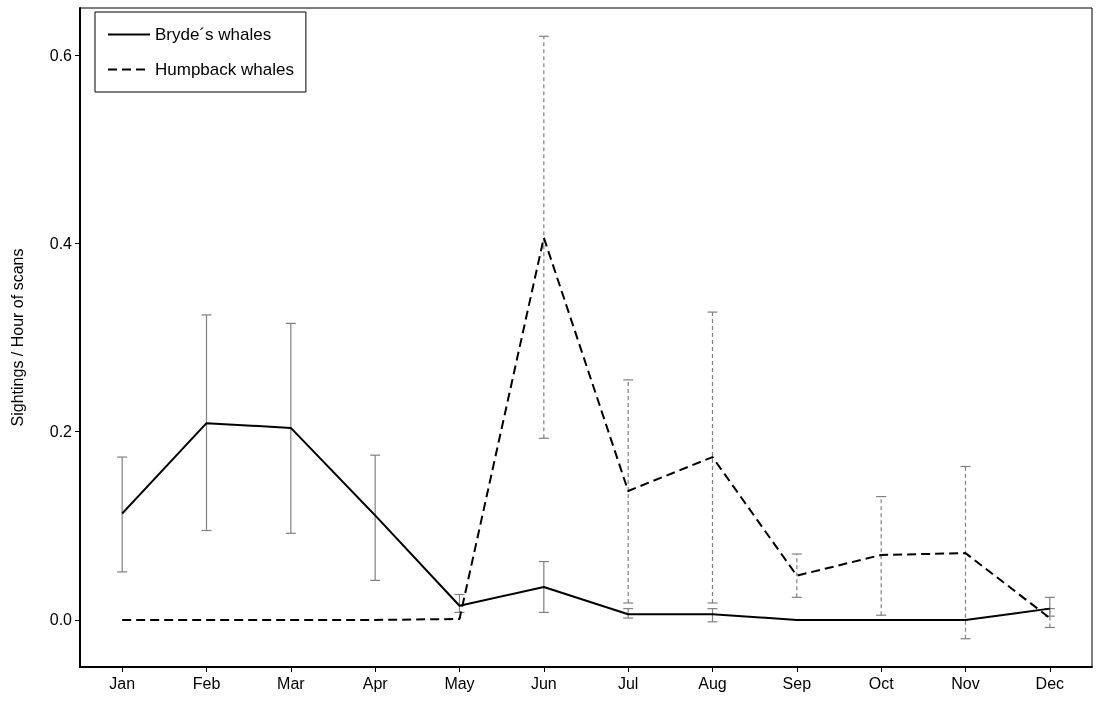  Describe the element at coordinates (712, 683) in the screenshot. I see `x-tick-label: Aug` at that location.